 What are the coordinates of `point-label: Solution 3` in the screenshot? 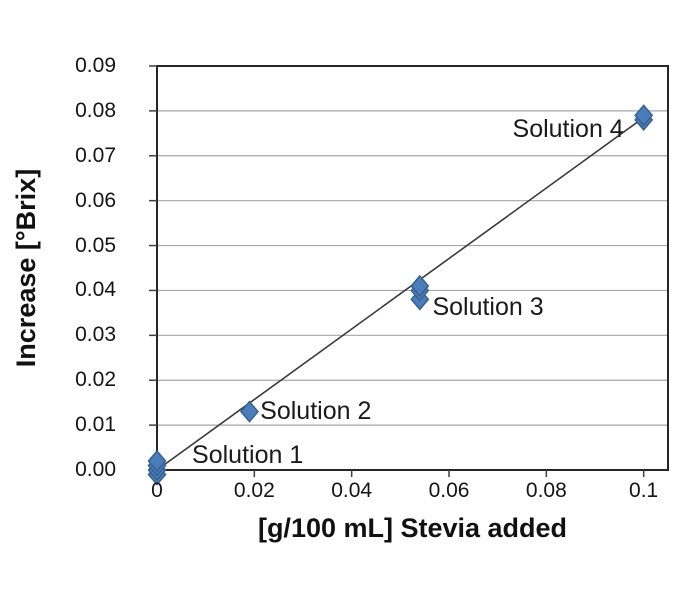 It's located at (488, 307).